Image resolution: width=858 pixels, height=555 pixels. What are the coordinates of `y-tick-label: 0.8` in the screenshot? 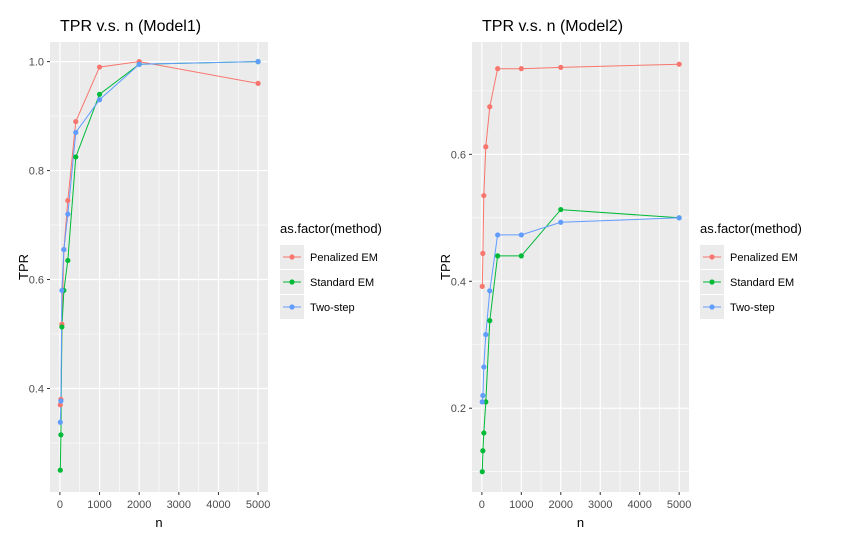 It's located at (36, 172).